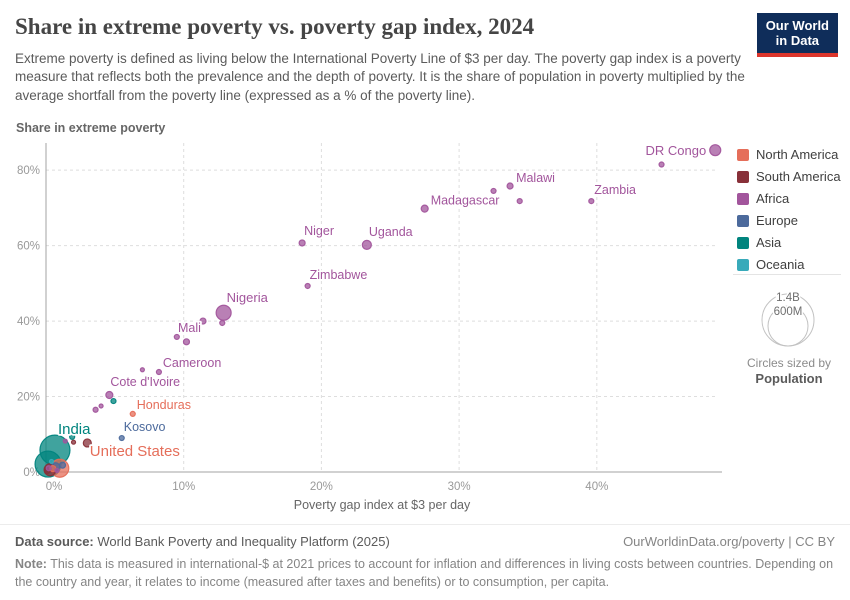 This screenshot has height=600, width=850. Describe the element at coordinates (74, 429) in the screenshot. I see `country-label-india: India` at that location.